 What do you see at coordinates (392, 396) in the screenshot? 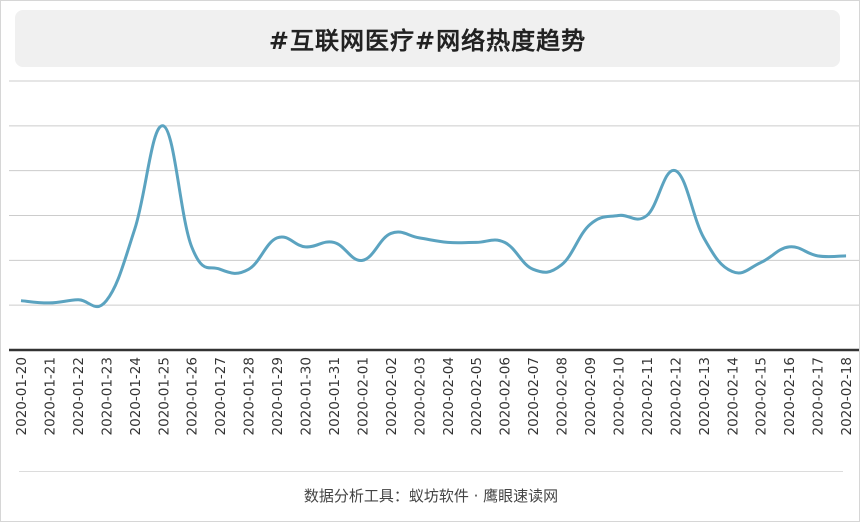
I see `x-tick-label: 2020-02-02` at bounding box center [392, 396].